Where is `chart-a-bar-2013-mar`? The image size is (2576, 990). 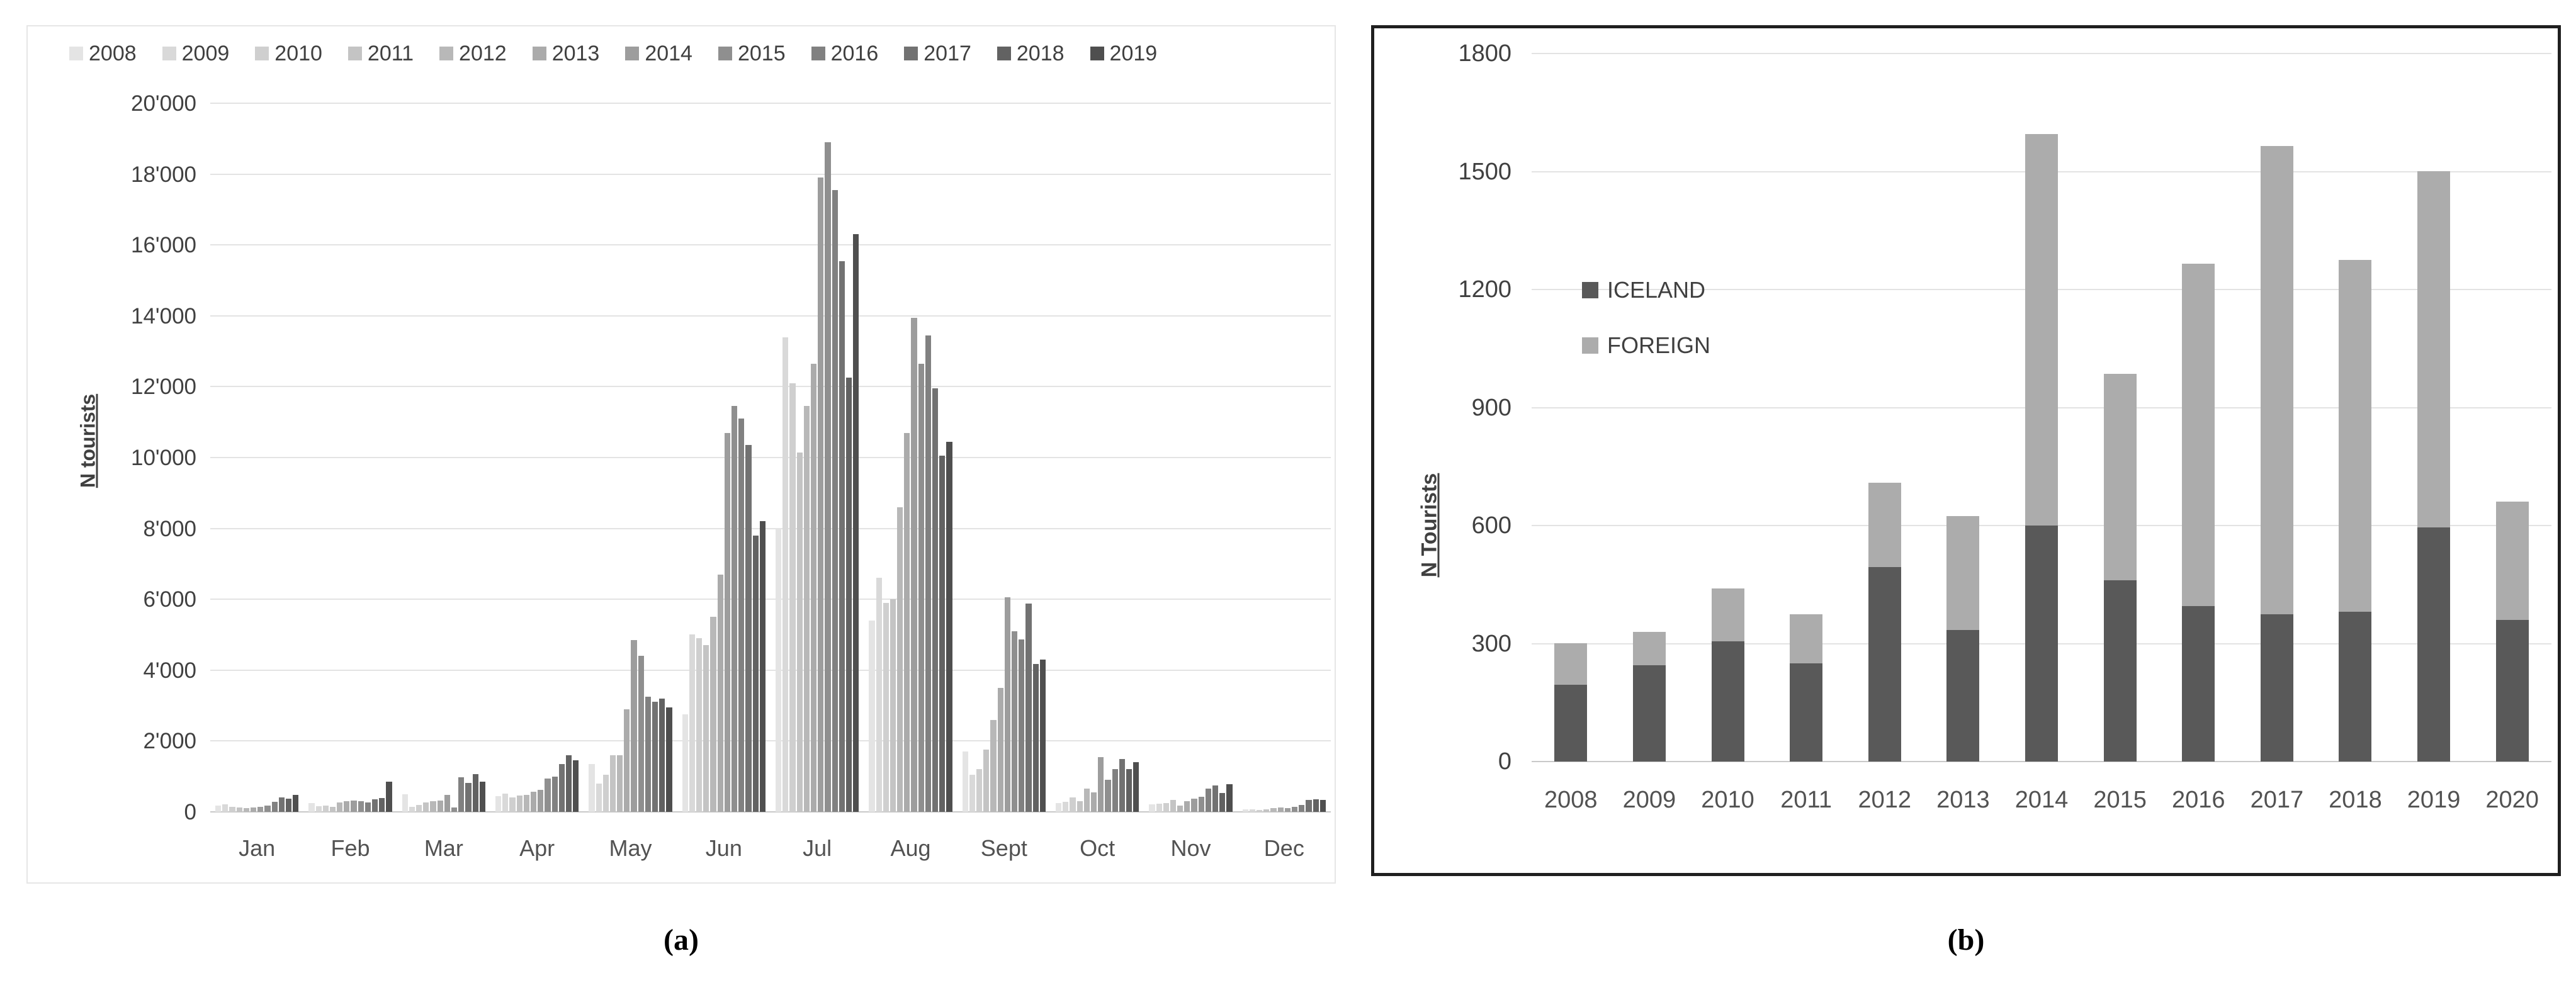 chart-a-bar-2013-mar is located at coordinates (440, 806).